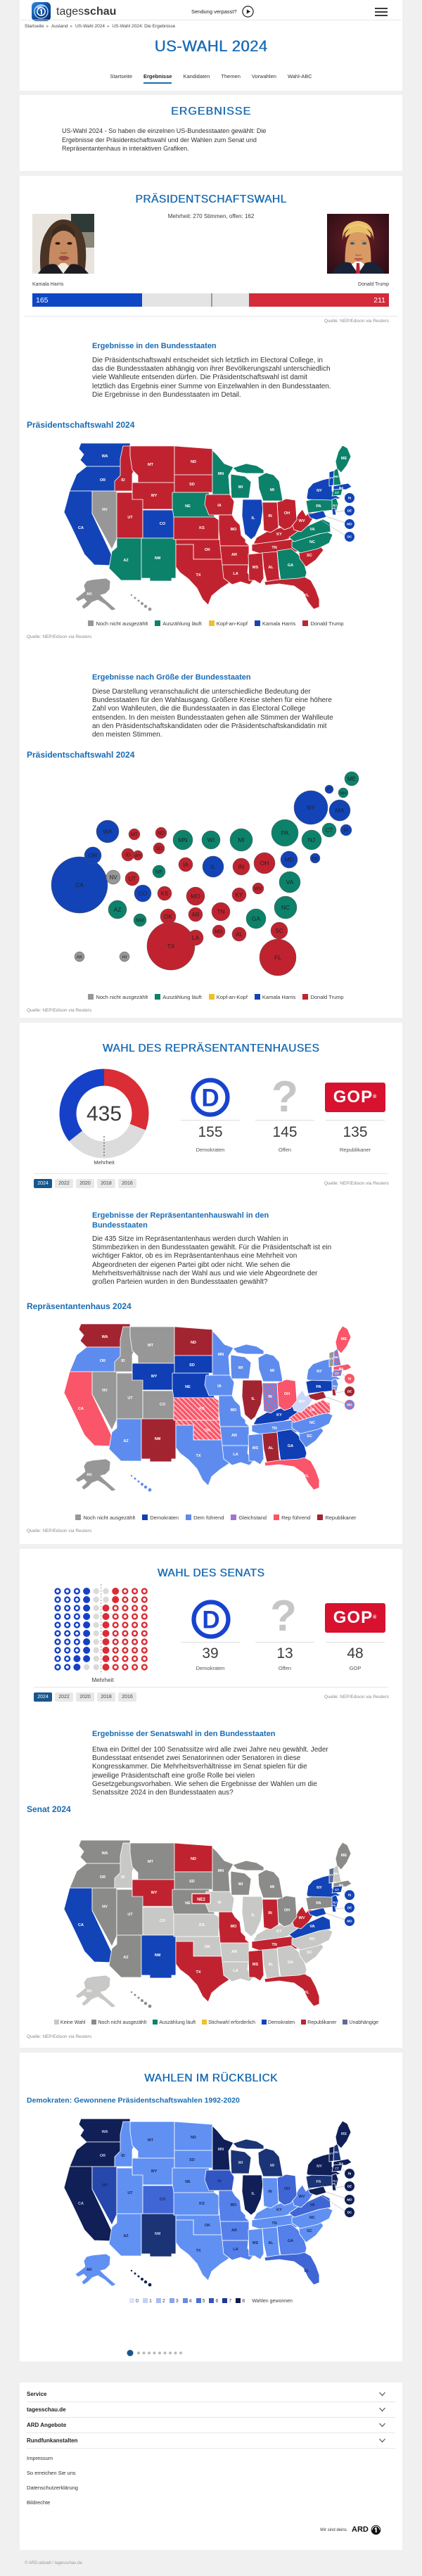  What do you see at coordinates (270, 2192) in the screenshot?
I see `svg-text: IN` at bounding box center [270, 2192].